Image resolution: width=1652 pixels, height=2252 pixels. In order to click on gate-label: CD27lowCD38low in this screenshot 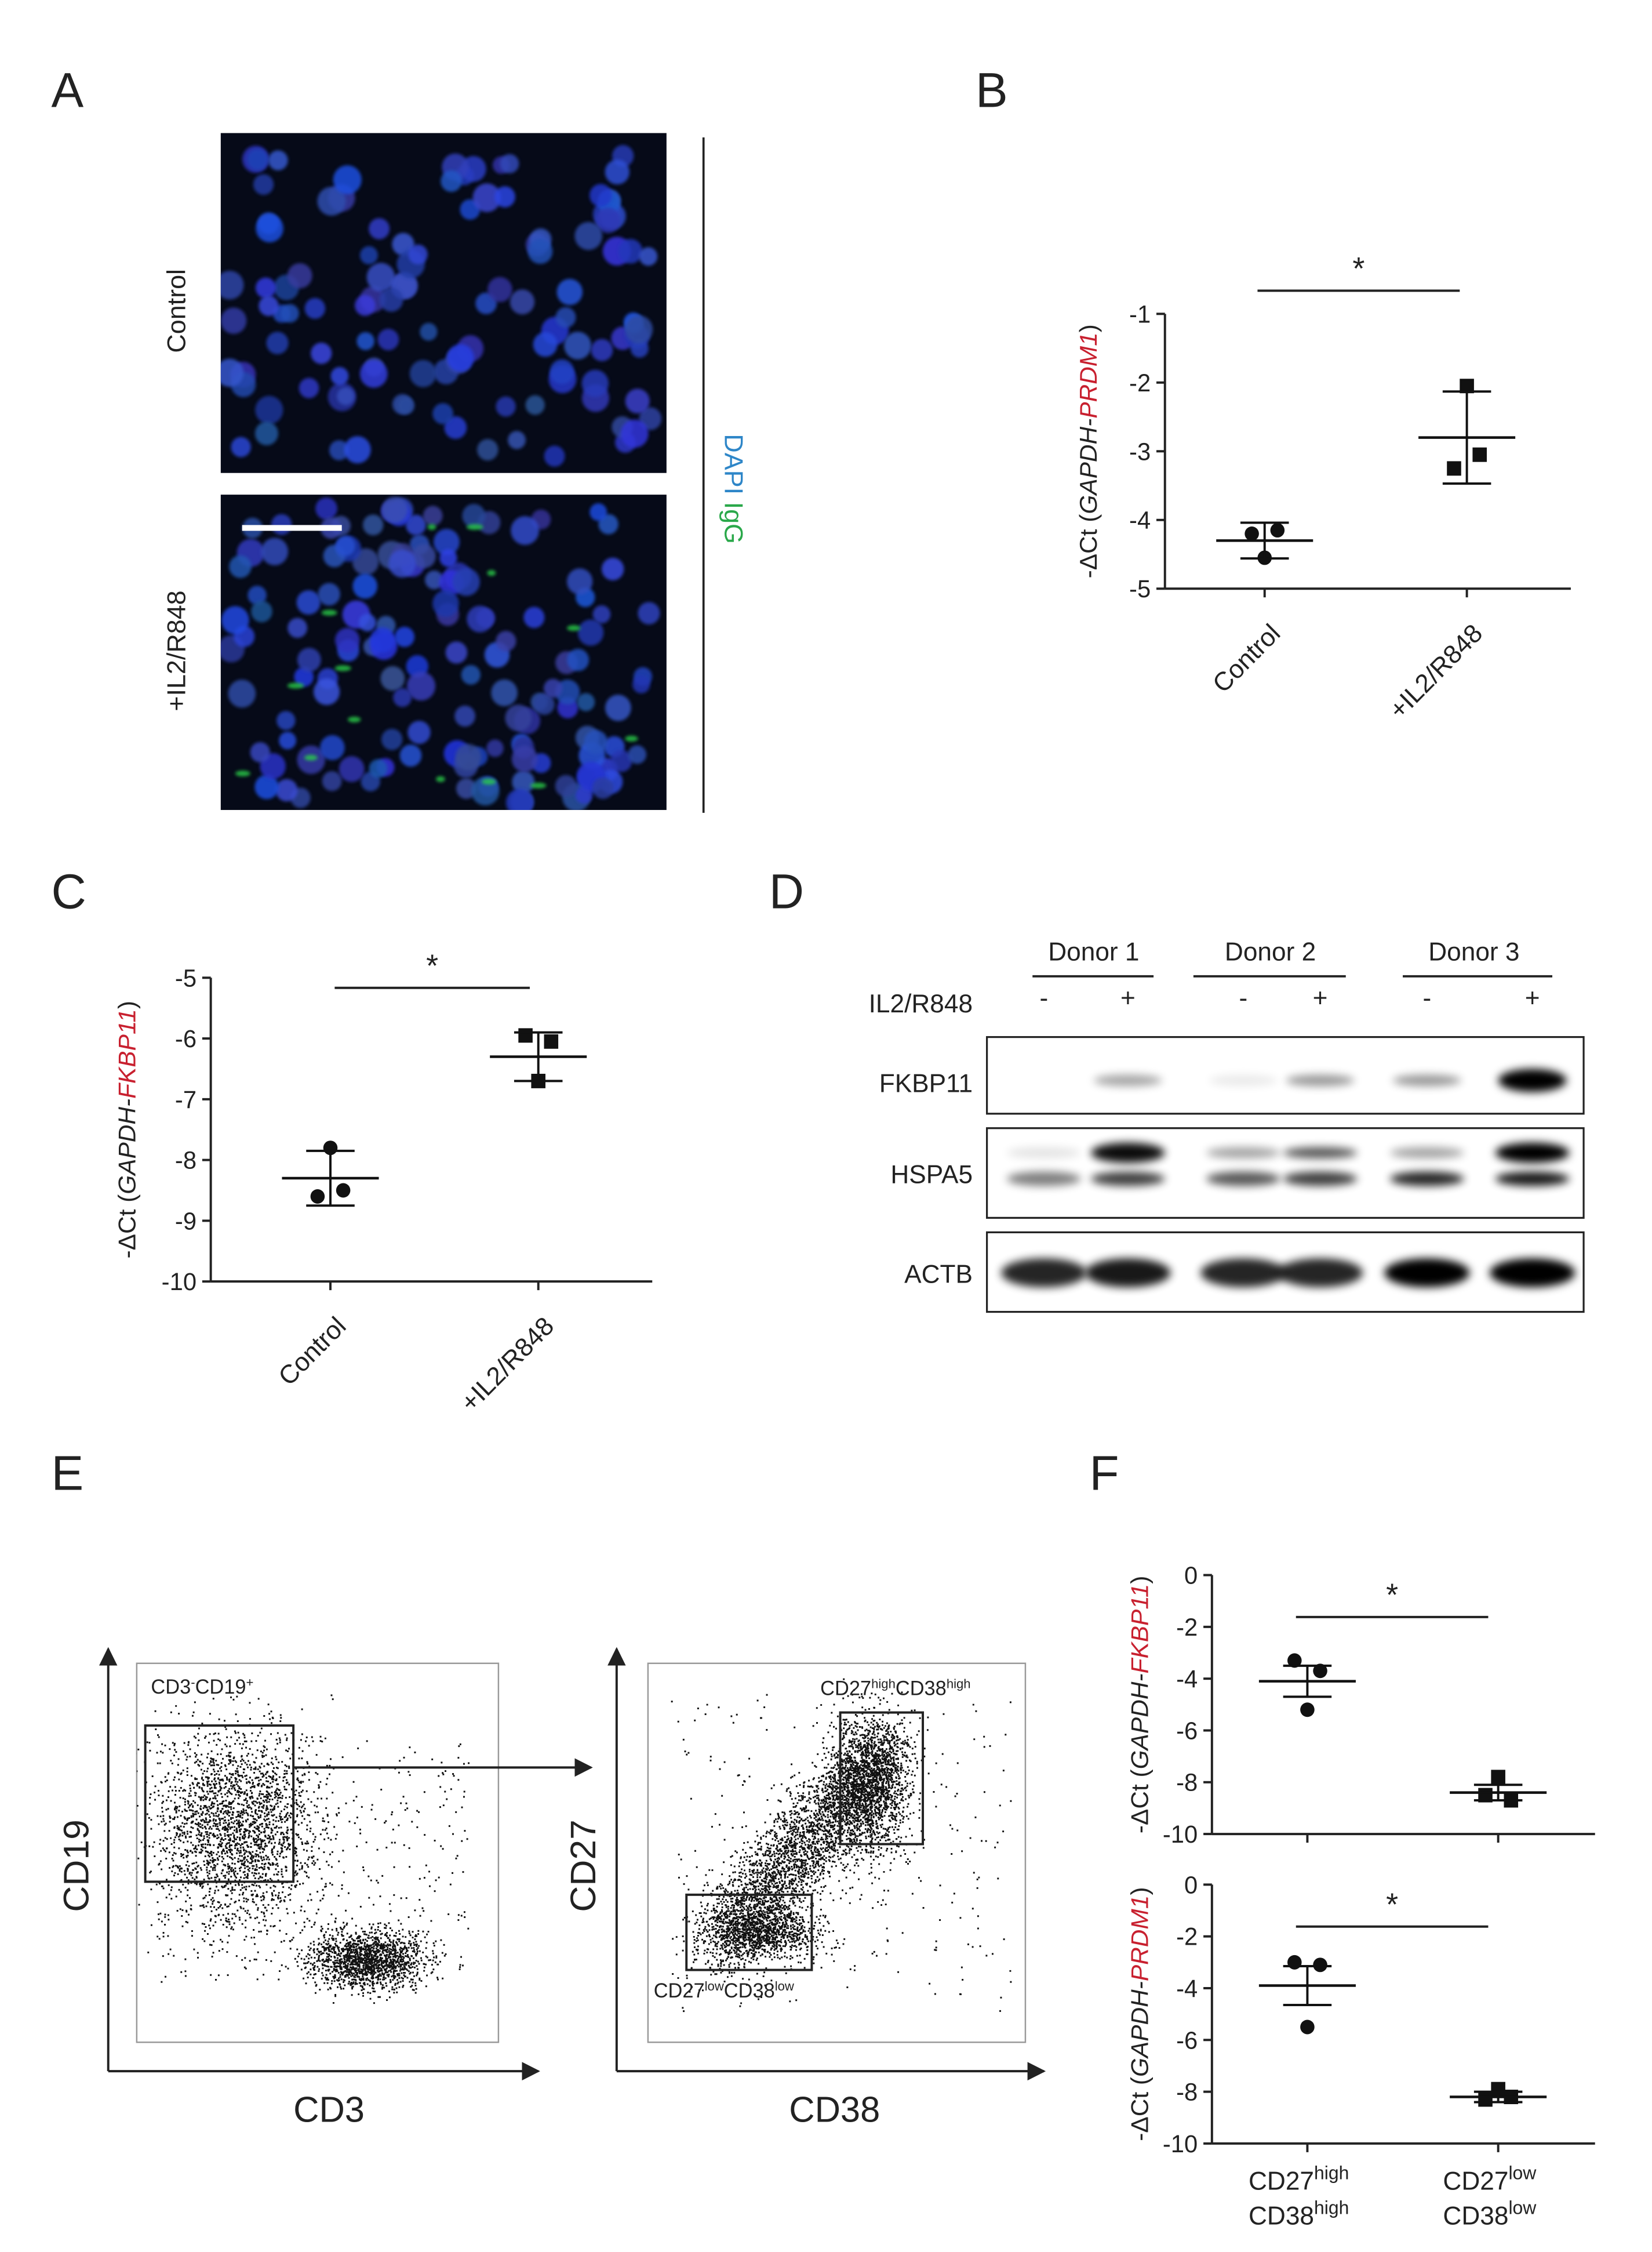, I will do `click(724, 1990)`.